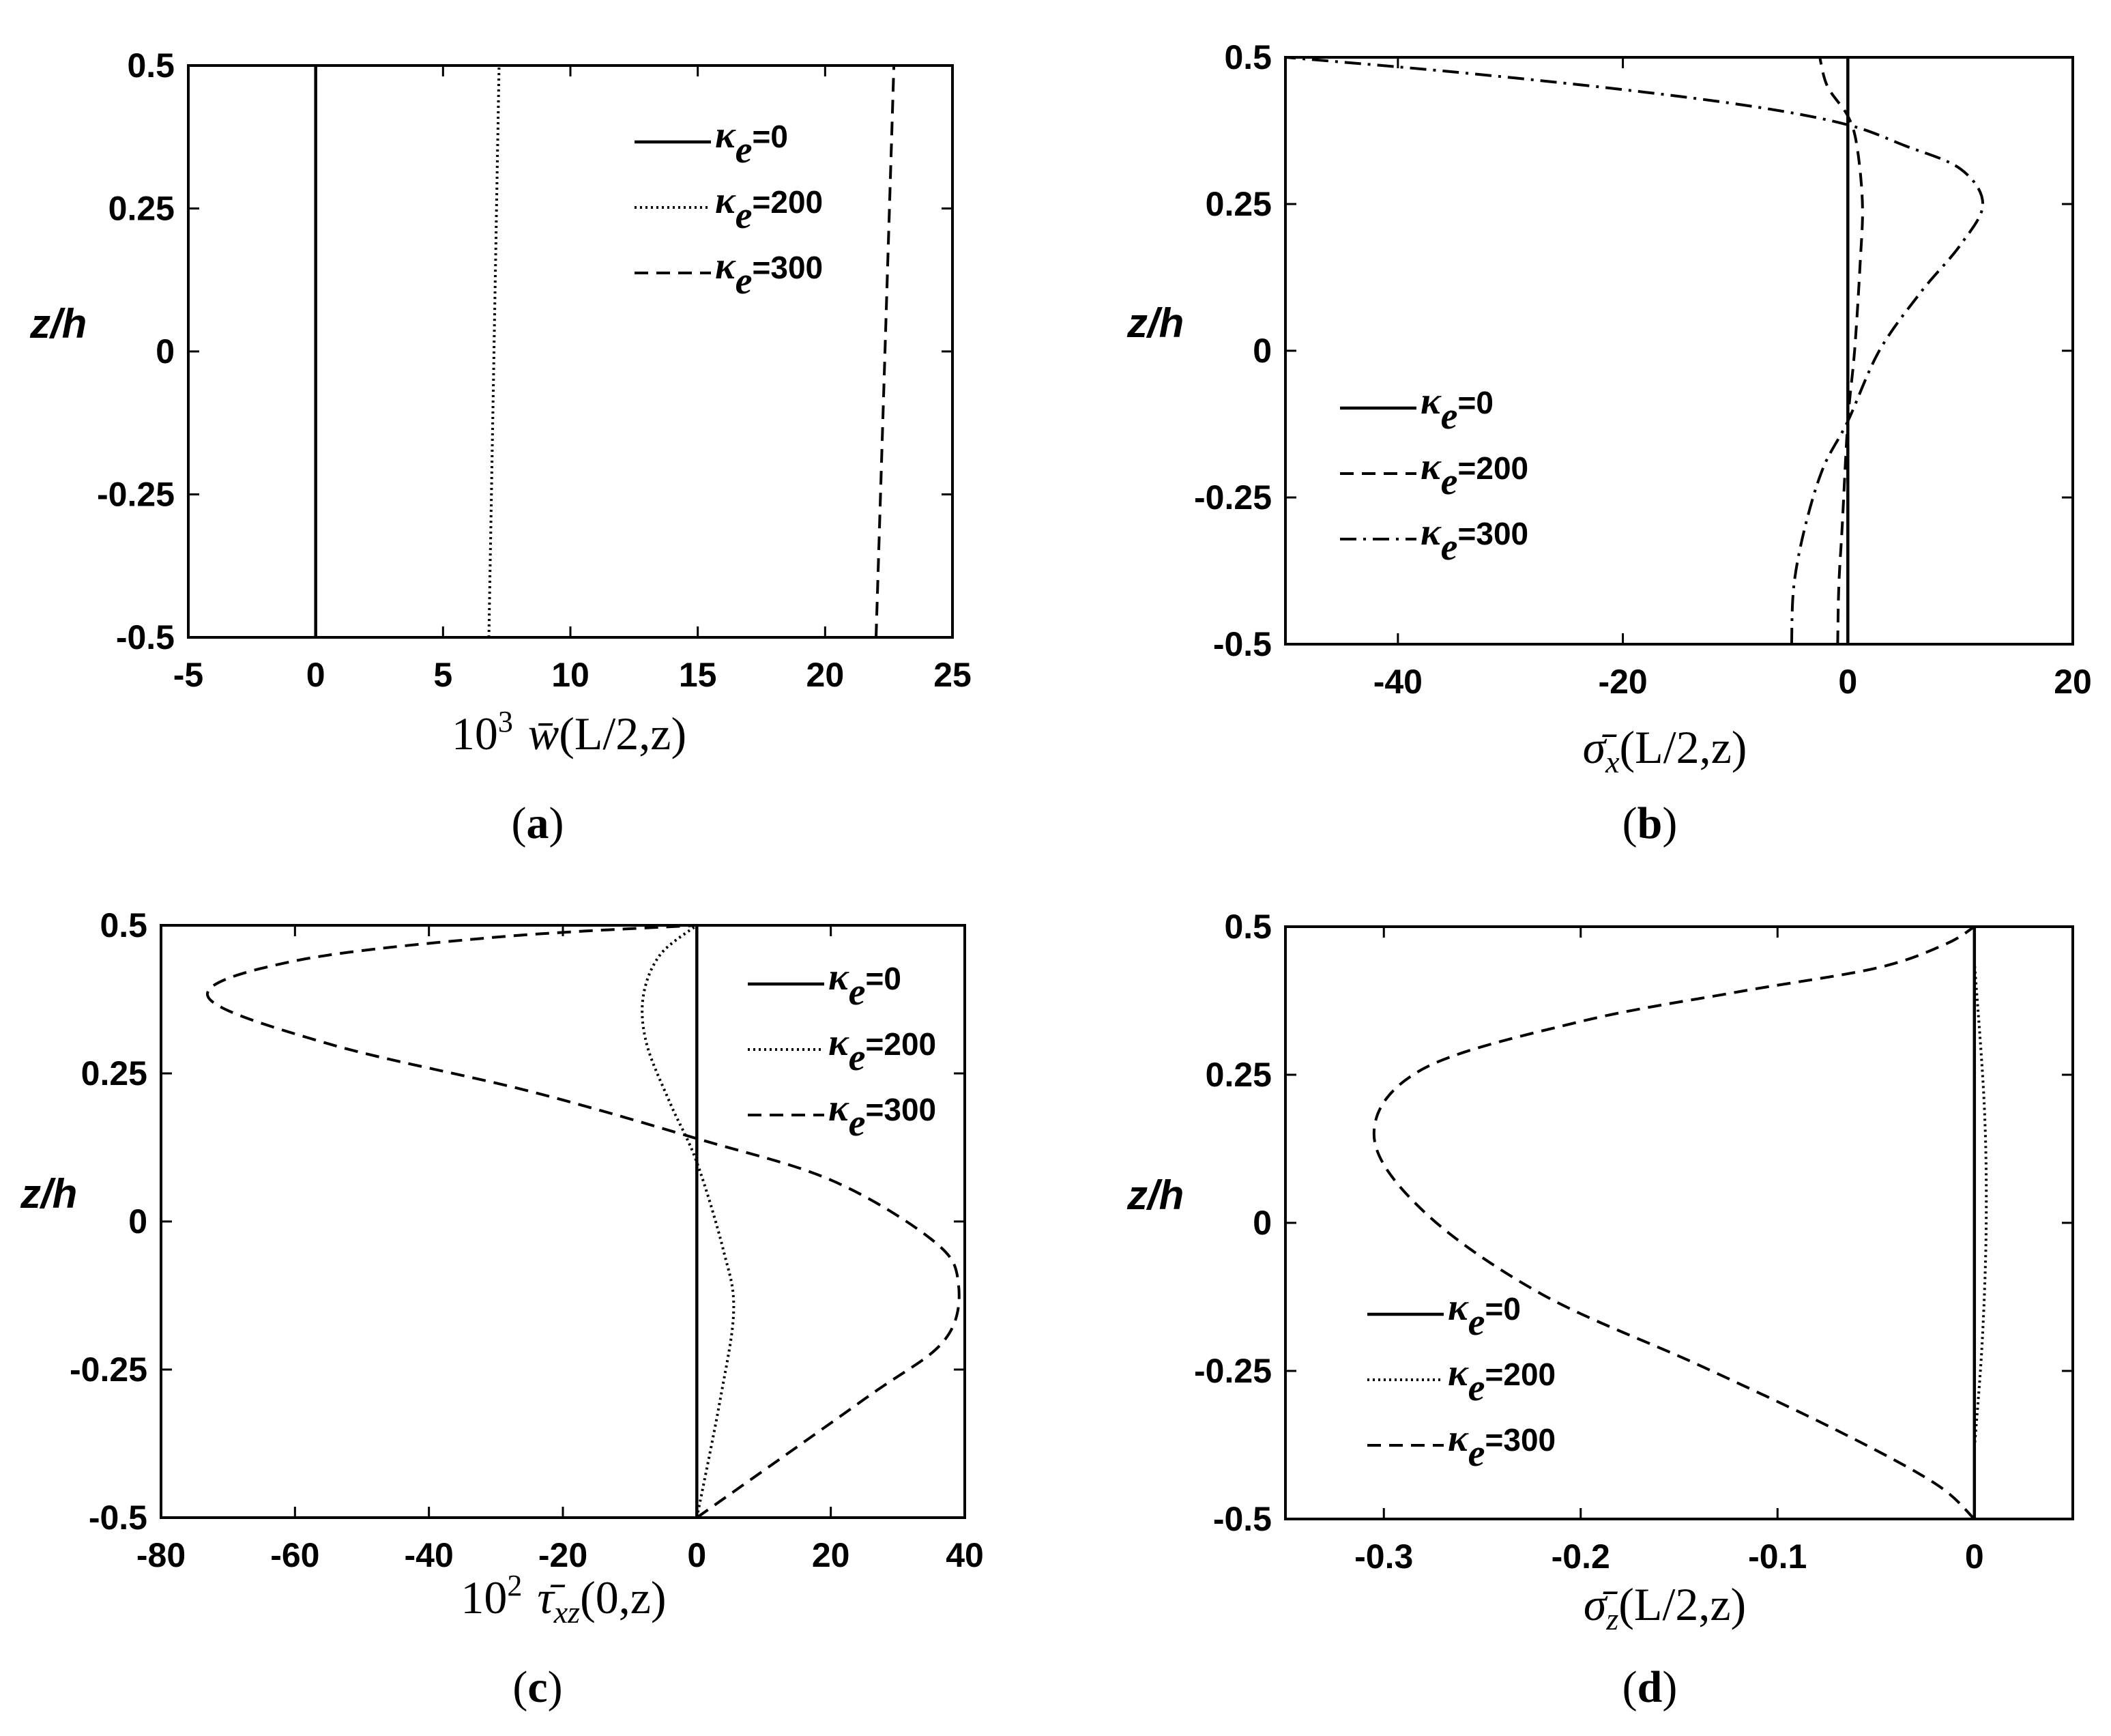  What do you see at coordinates (570, 675) in the screenshot?
I see `x-tick-label: 10` at bounding box center [570, 675].